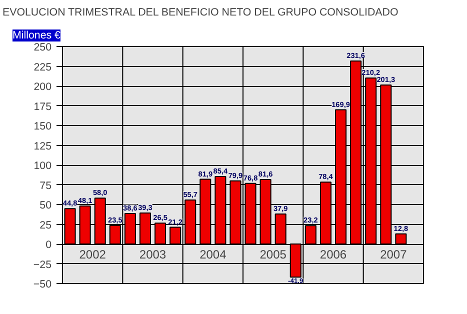  What do you see at coordinates (43, 146) in the screenshot?
I see `y-tick-label: 125` at bounding box center [43, 146].